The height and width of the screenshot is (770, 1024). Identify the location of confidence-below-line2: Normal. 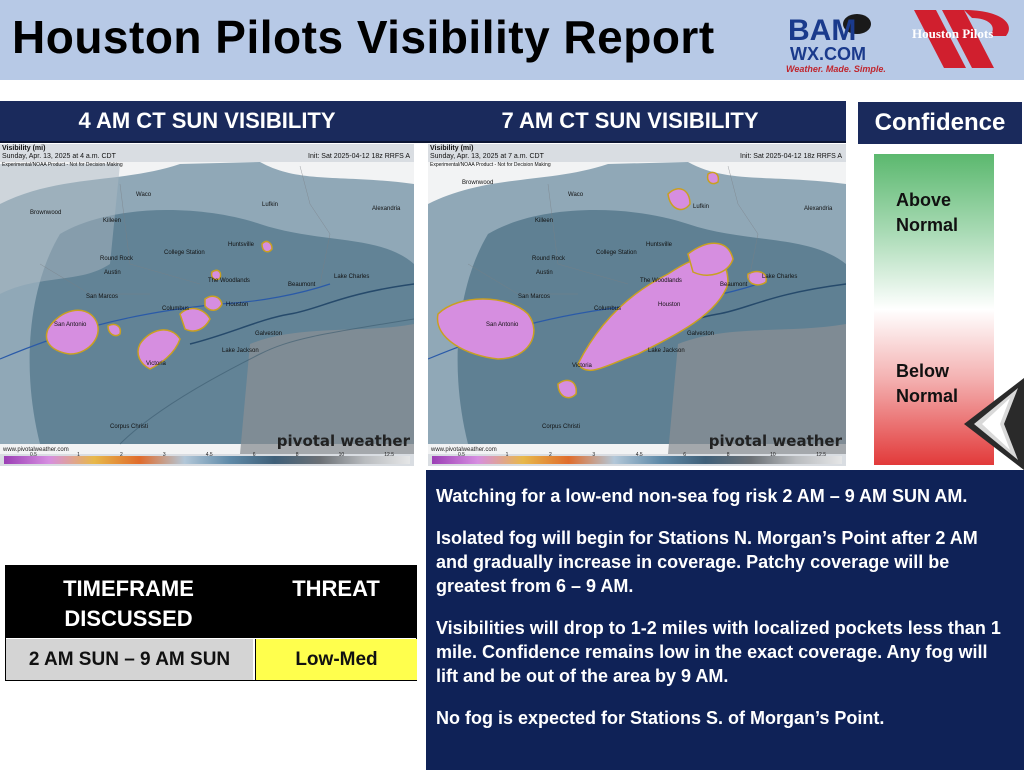
(927, 396).